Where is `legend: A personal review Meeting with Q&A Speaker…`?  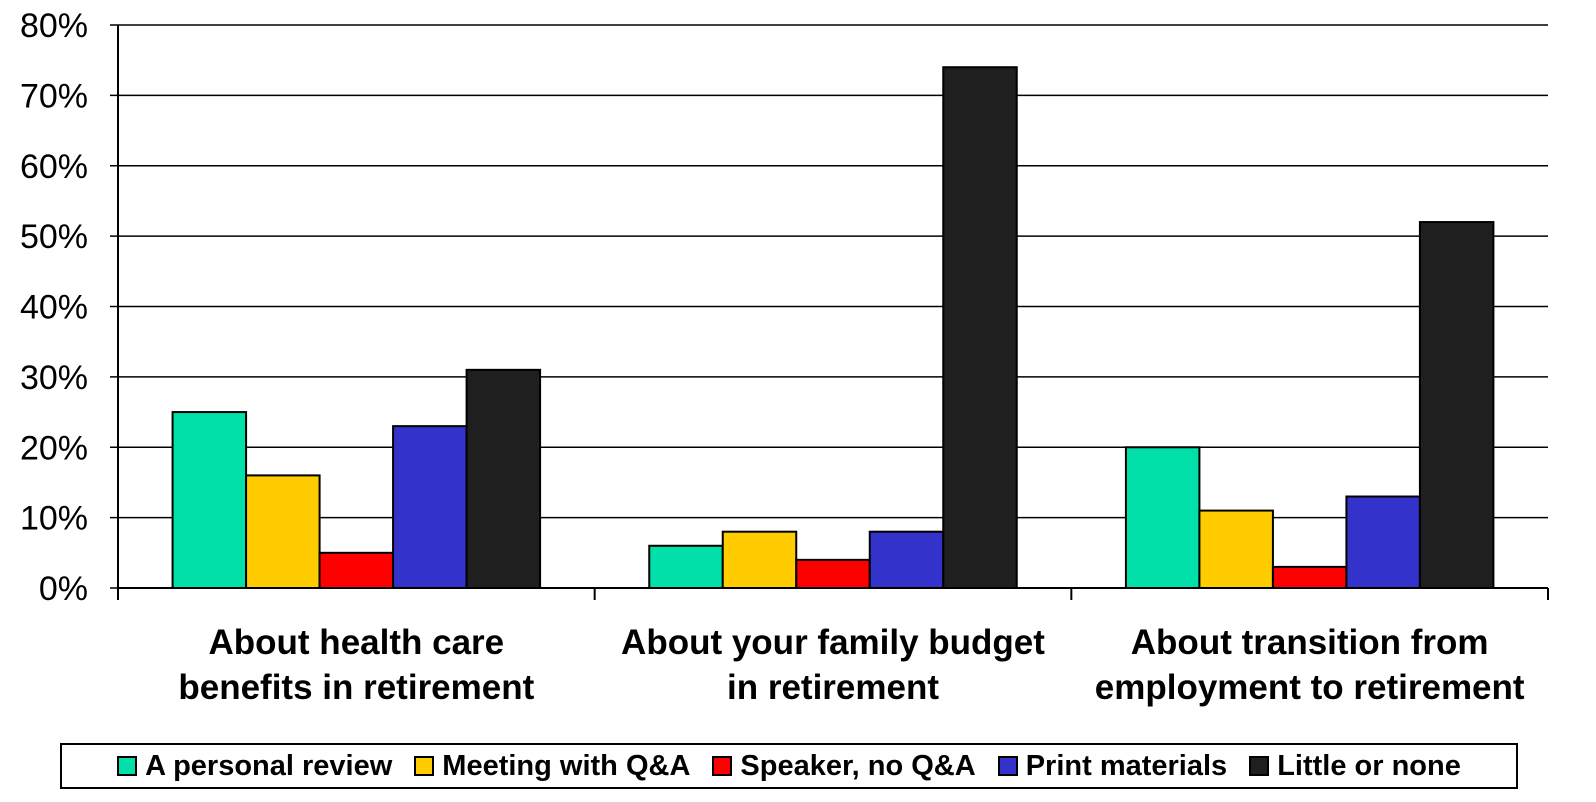 legend: A personal review Meeting with Q&A Speaker… is located at coordinates (789, 766).